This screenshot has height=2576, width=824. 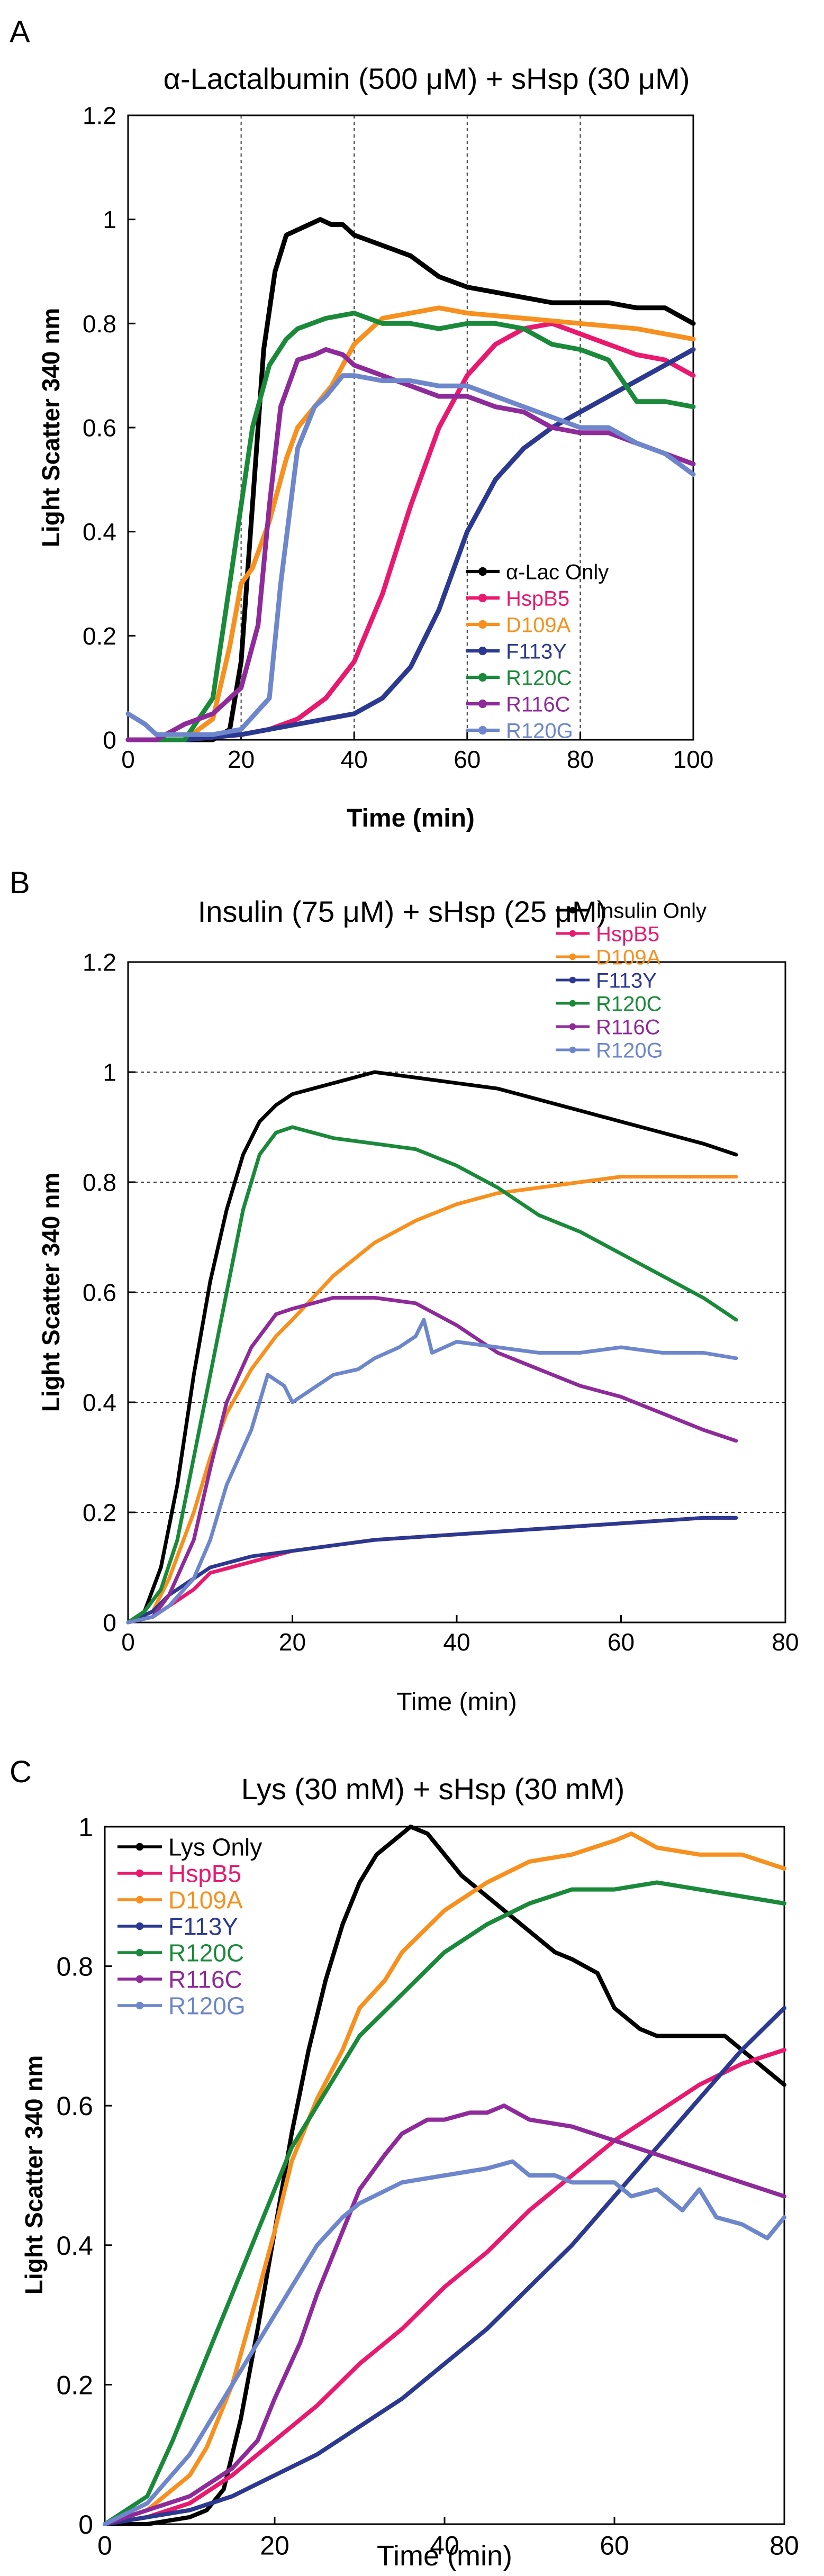 I want to click on panel-c-legend-marker-lys-only, so click(x=139, y=1847).